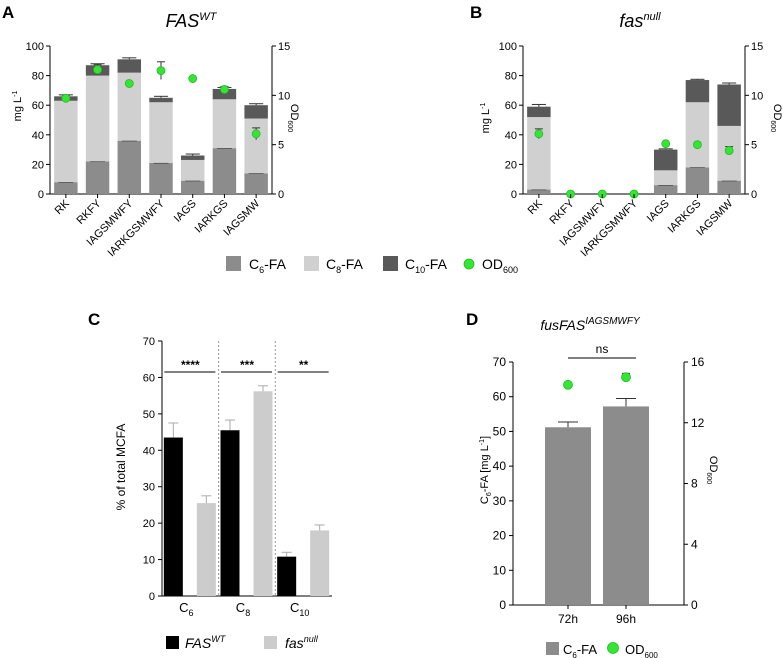  I want to click on y-tick-label: 80, so click(38, 77).